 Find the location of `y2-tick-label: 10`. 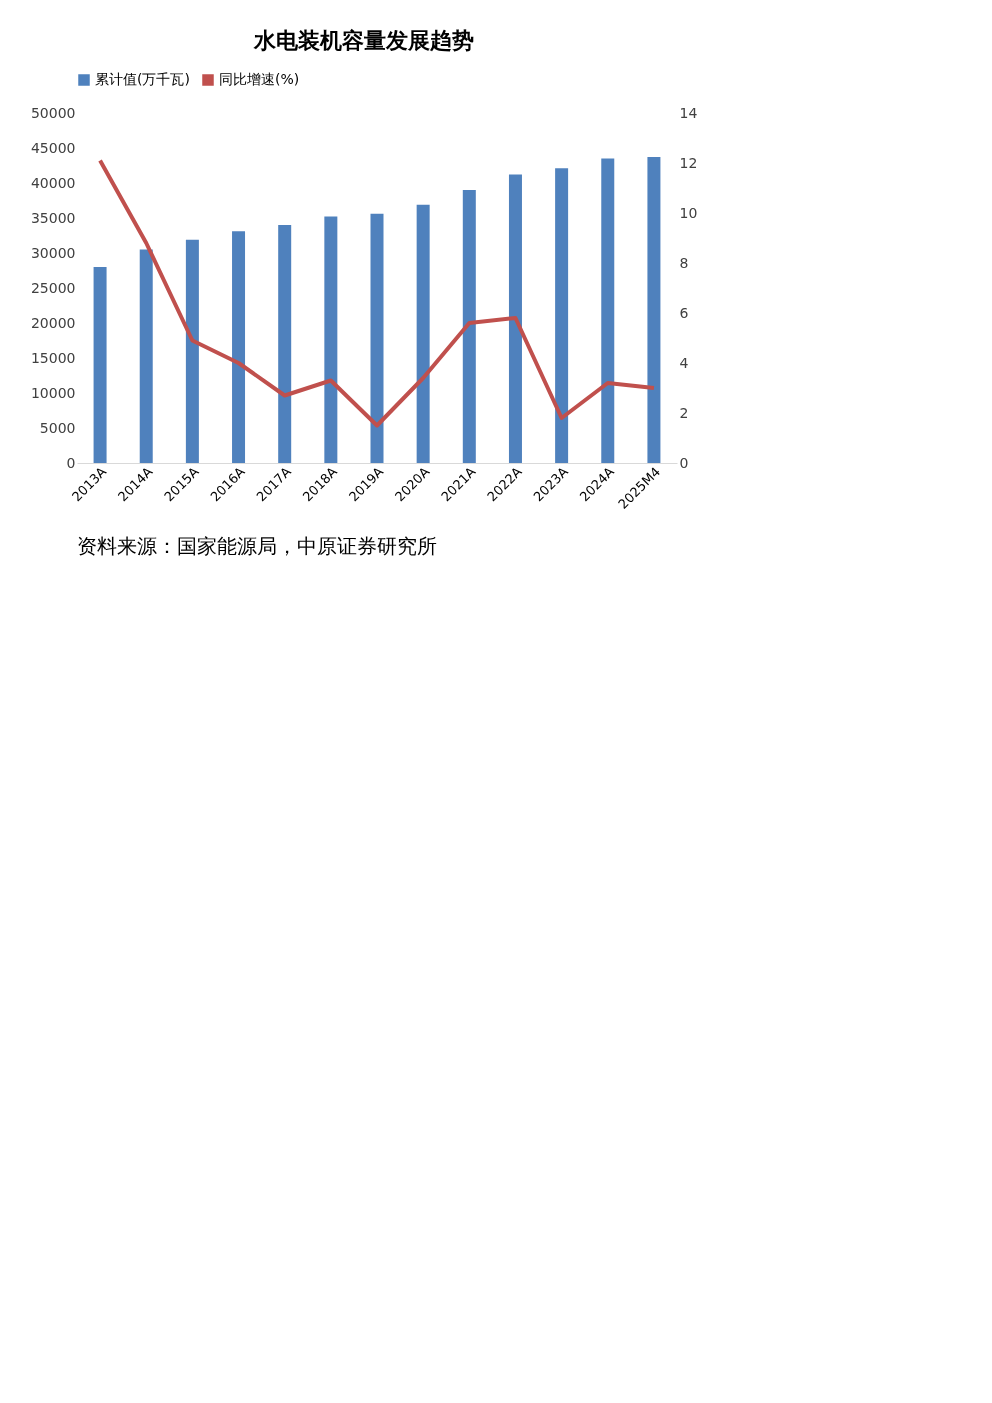

y2-tick-label: 10 is located at coordinates (688, 212).